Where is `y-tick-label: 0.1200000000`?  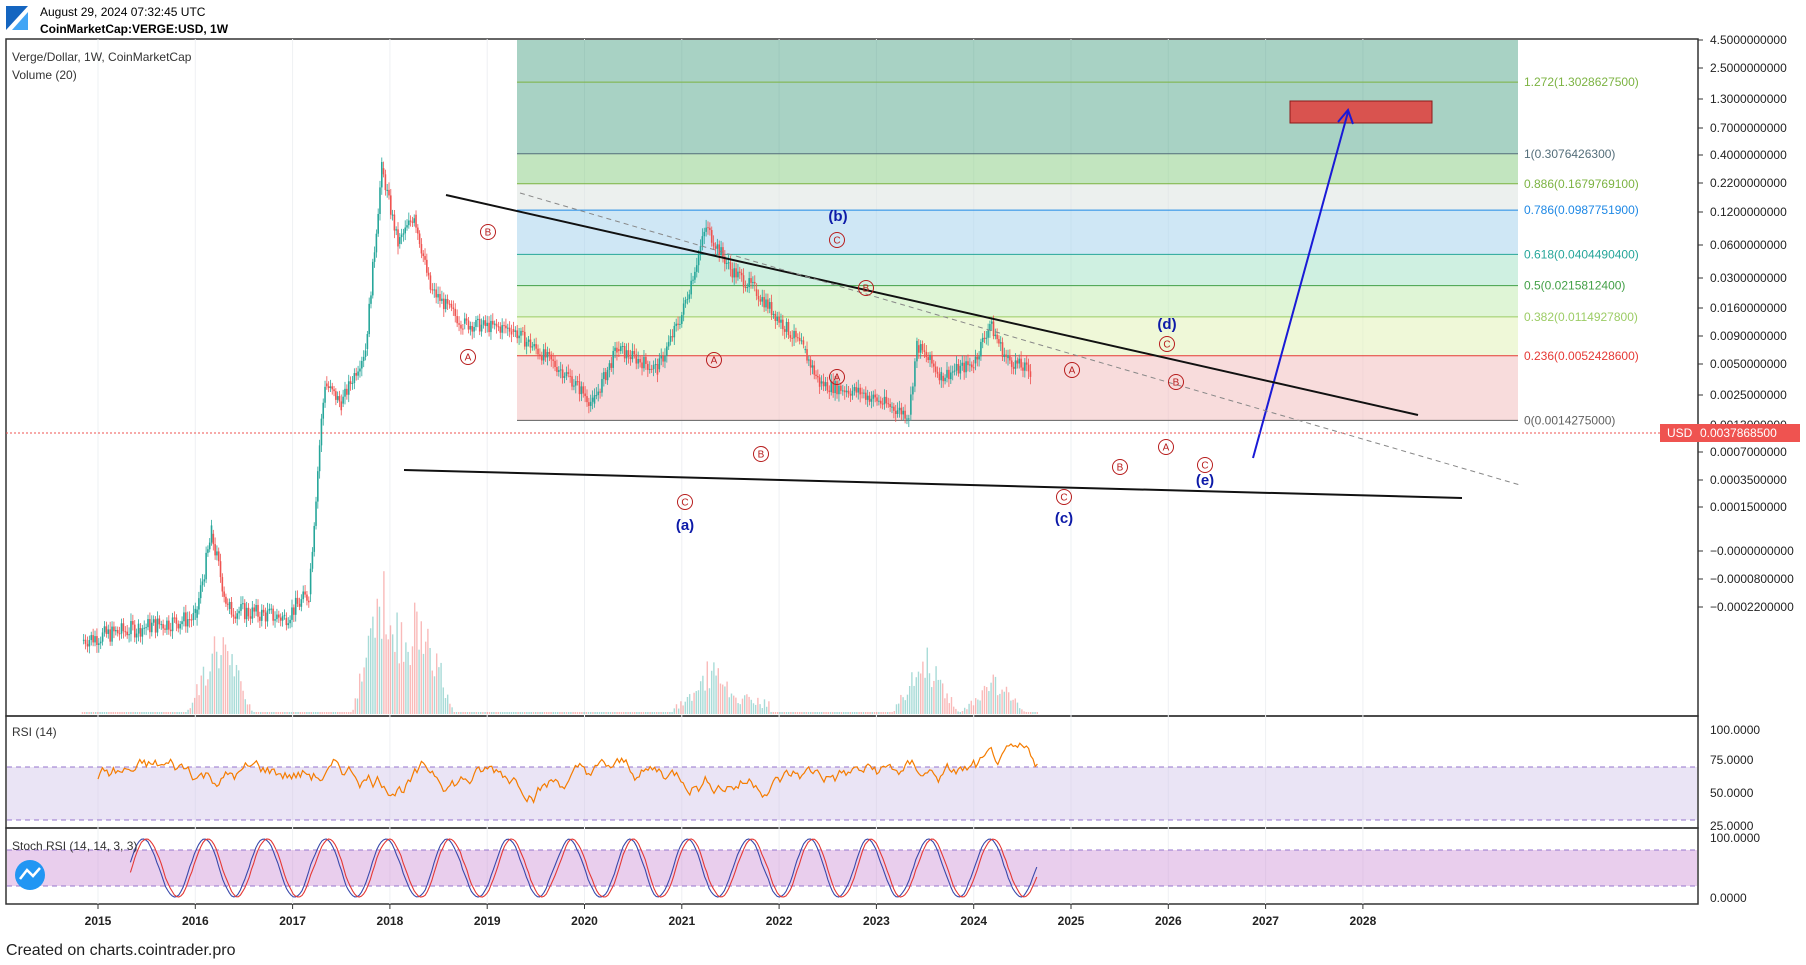
y-tick-label: 0.1200000000 is located at coordinates (1748, 212).